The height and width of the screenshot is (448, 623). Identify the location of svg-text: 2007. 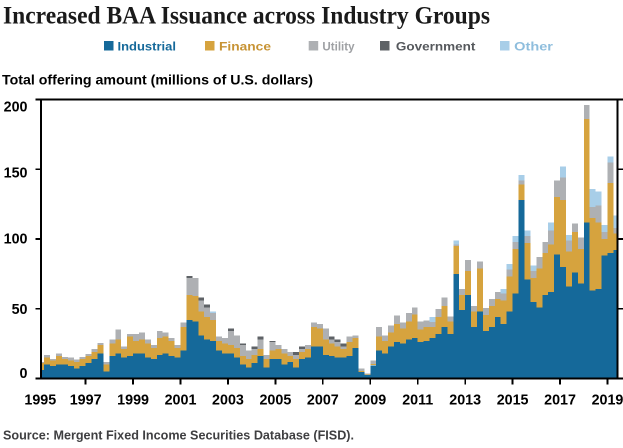
(323, 401).